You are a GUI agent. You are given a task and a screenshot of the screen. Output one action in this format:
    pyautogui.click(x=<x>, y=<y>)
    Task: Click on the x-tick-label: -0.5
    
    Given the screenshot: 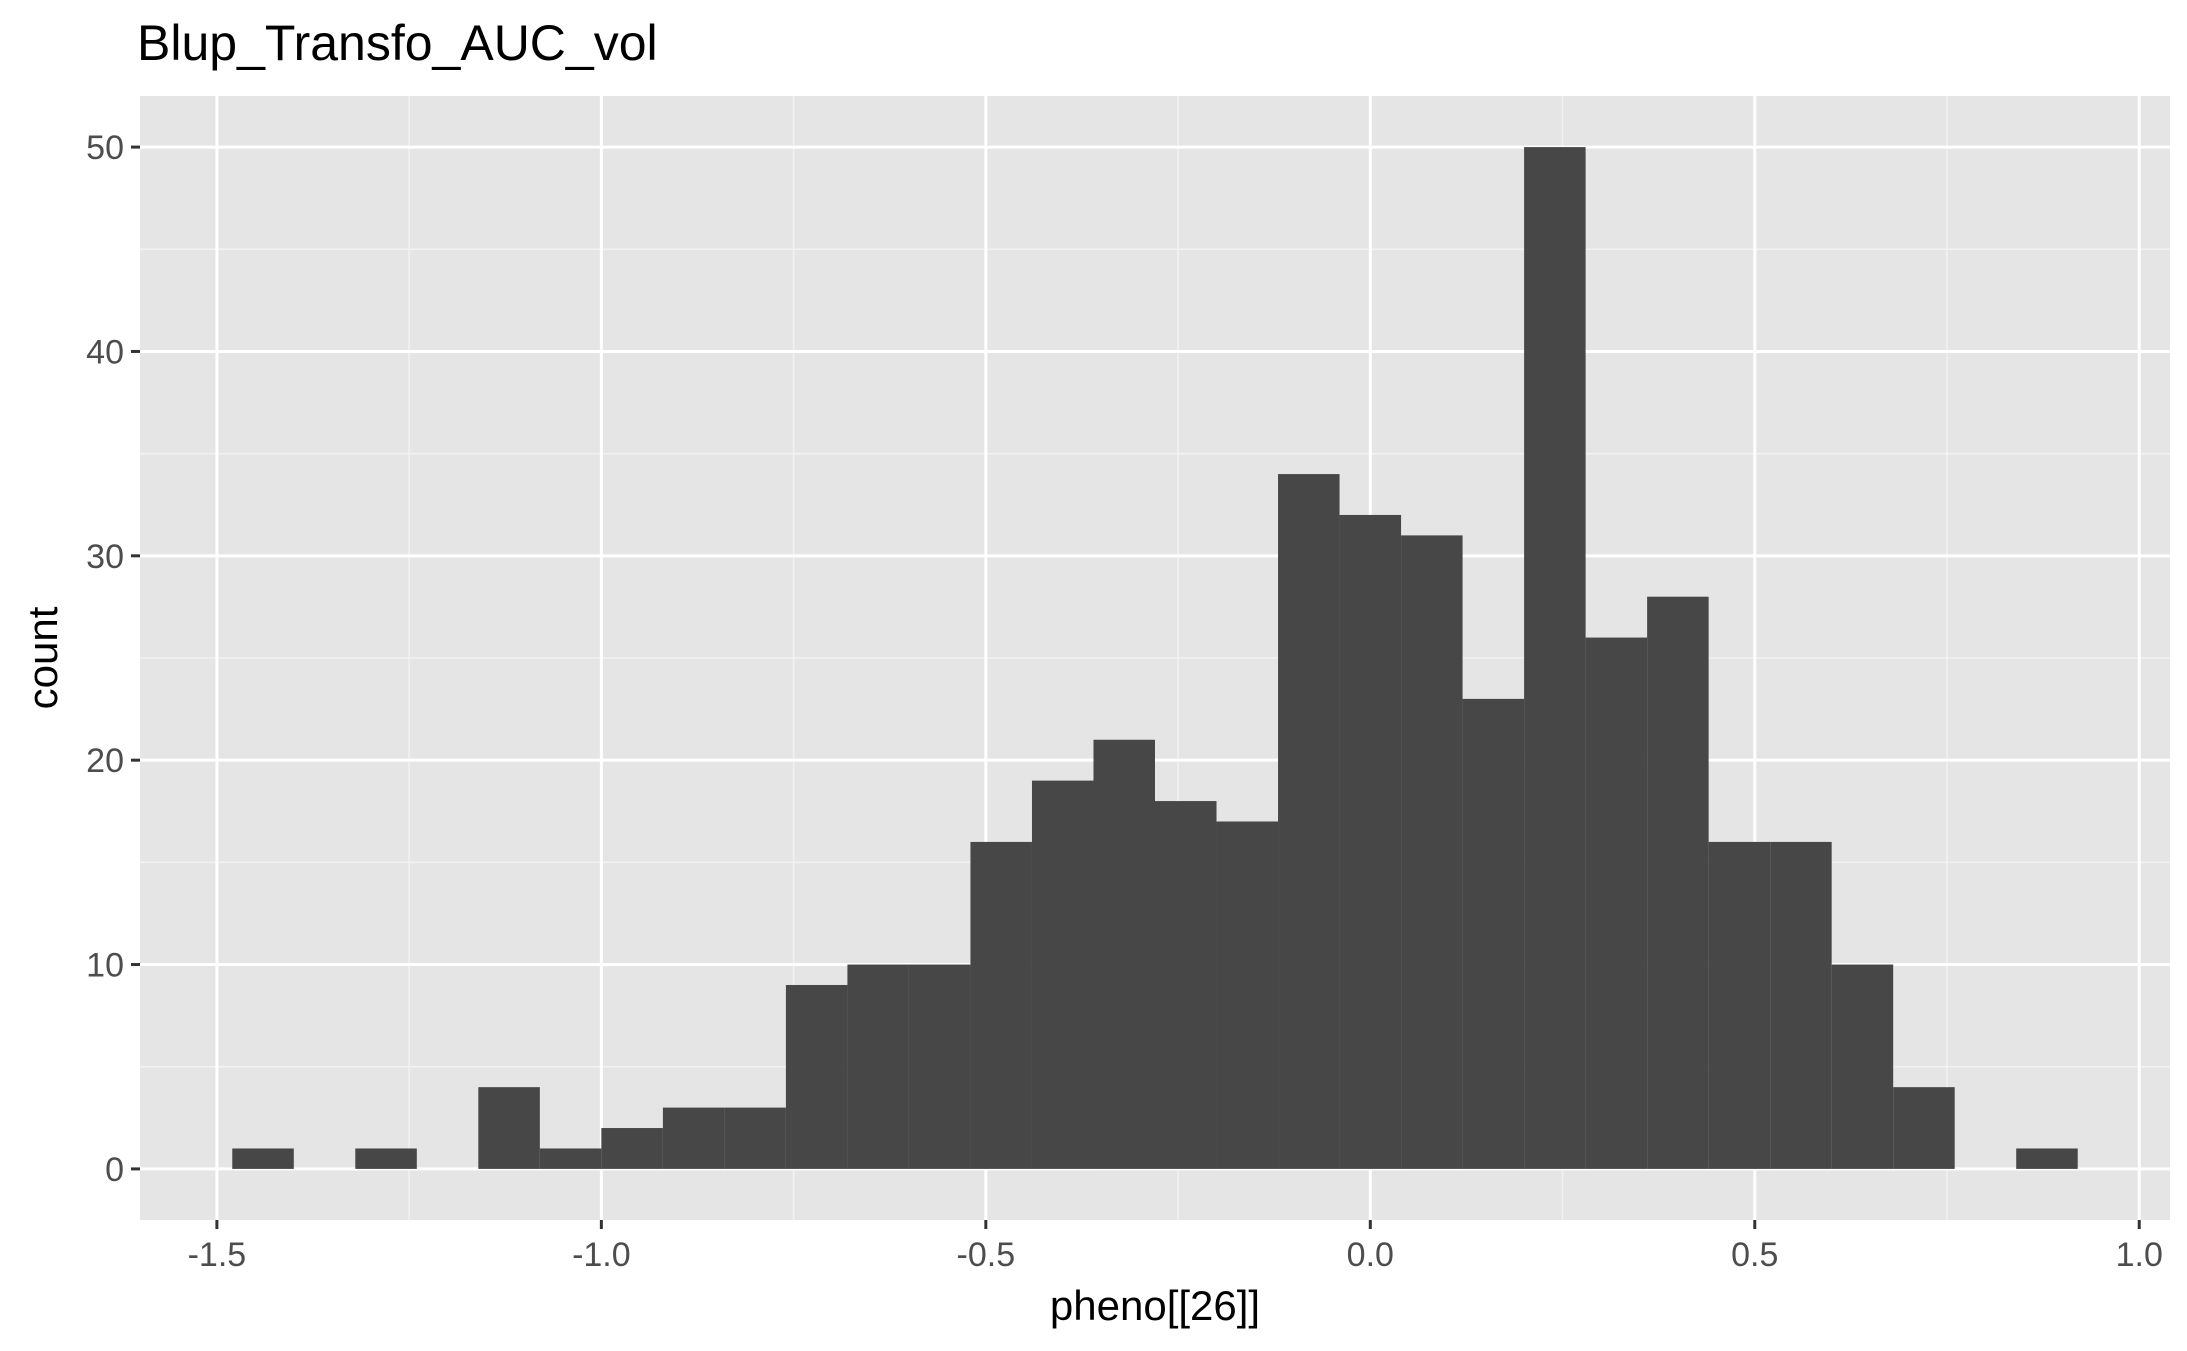 What is the action you would take?
    pyautogui.click(x=986, y=1255)
    